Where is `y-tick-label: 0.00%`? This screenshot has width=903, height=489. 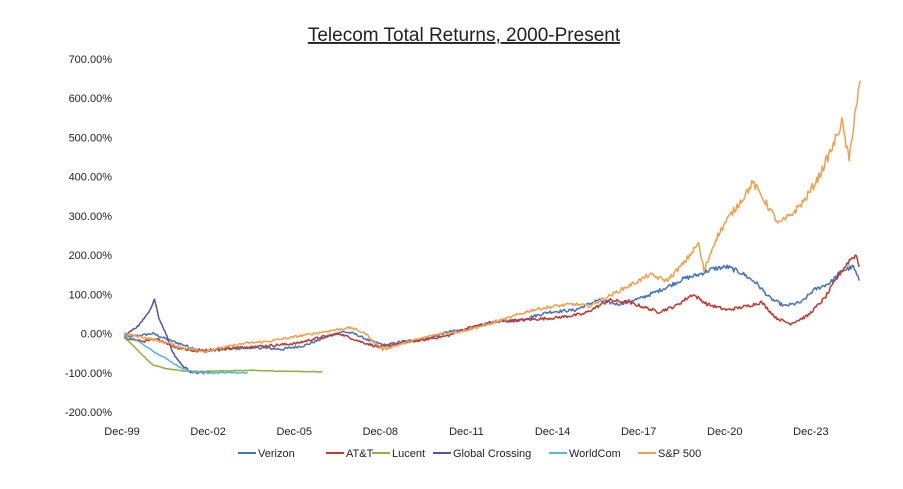
y-tick-label: 0.00% is located at coordinates (96, 335).